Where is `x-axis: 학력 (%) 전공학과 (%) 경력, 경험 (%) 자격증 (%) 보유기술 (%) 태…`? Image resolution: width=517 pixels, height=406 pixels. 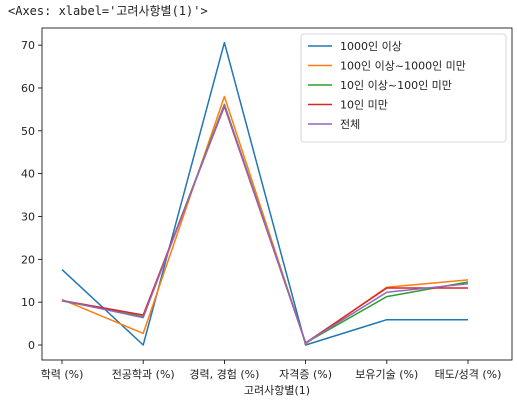
x-axis: 학력 (%) 전공학과 (%) 경력, 경험 (%) 자격증 (%) 보유기술 (%) 태… is located at coordinates (271, 370).